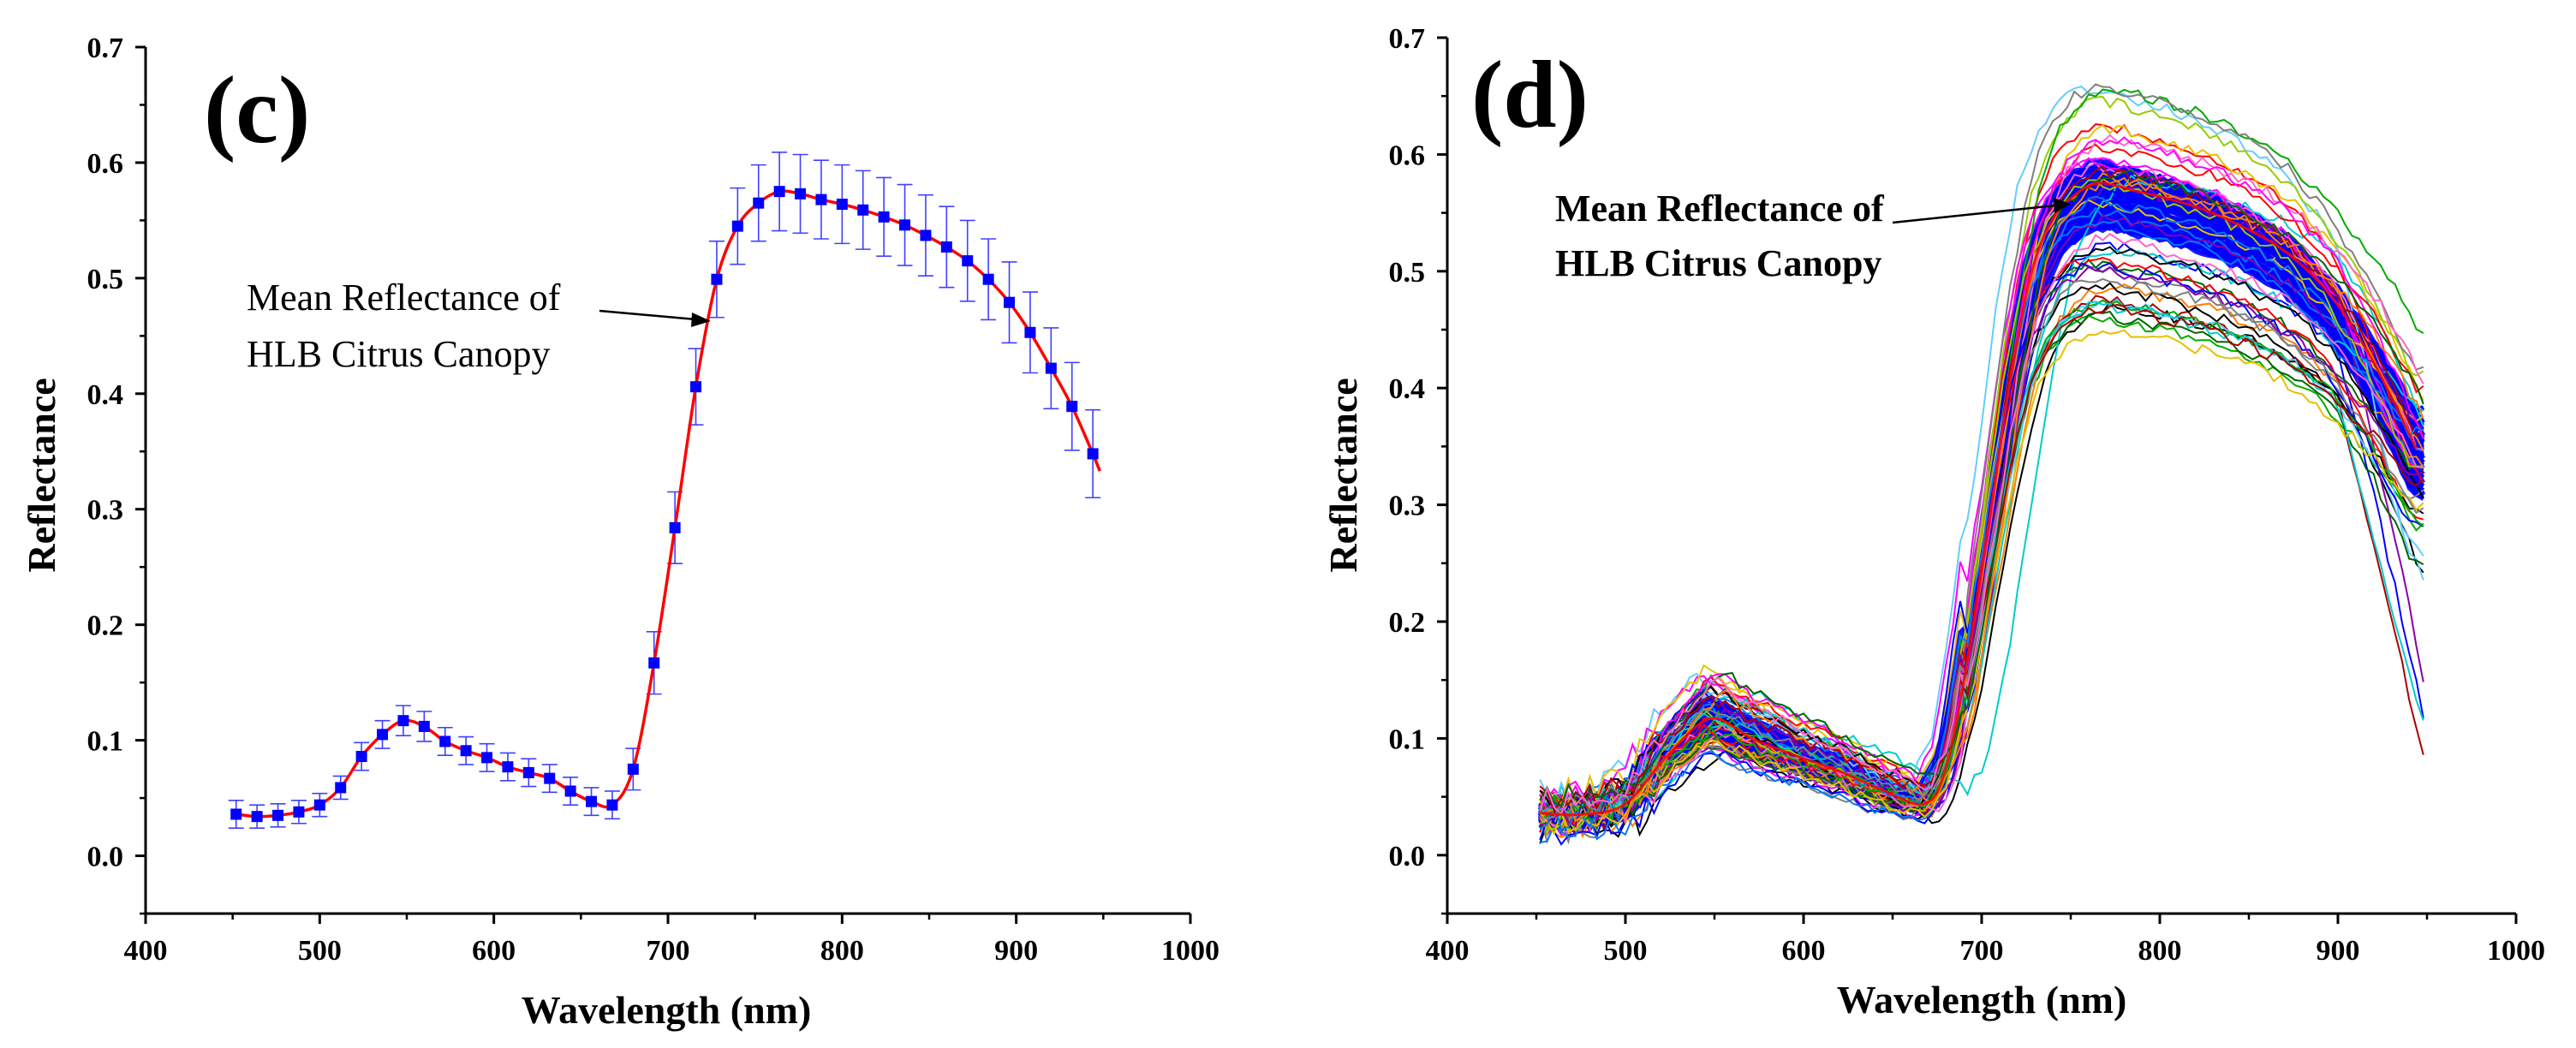 The image size is (2576, 1048). Describe the element at coordinates (398, 354) in the screenshot. I see `panel-c-annotation-line-2: HLB Citrus Canopy` at that location.